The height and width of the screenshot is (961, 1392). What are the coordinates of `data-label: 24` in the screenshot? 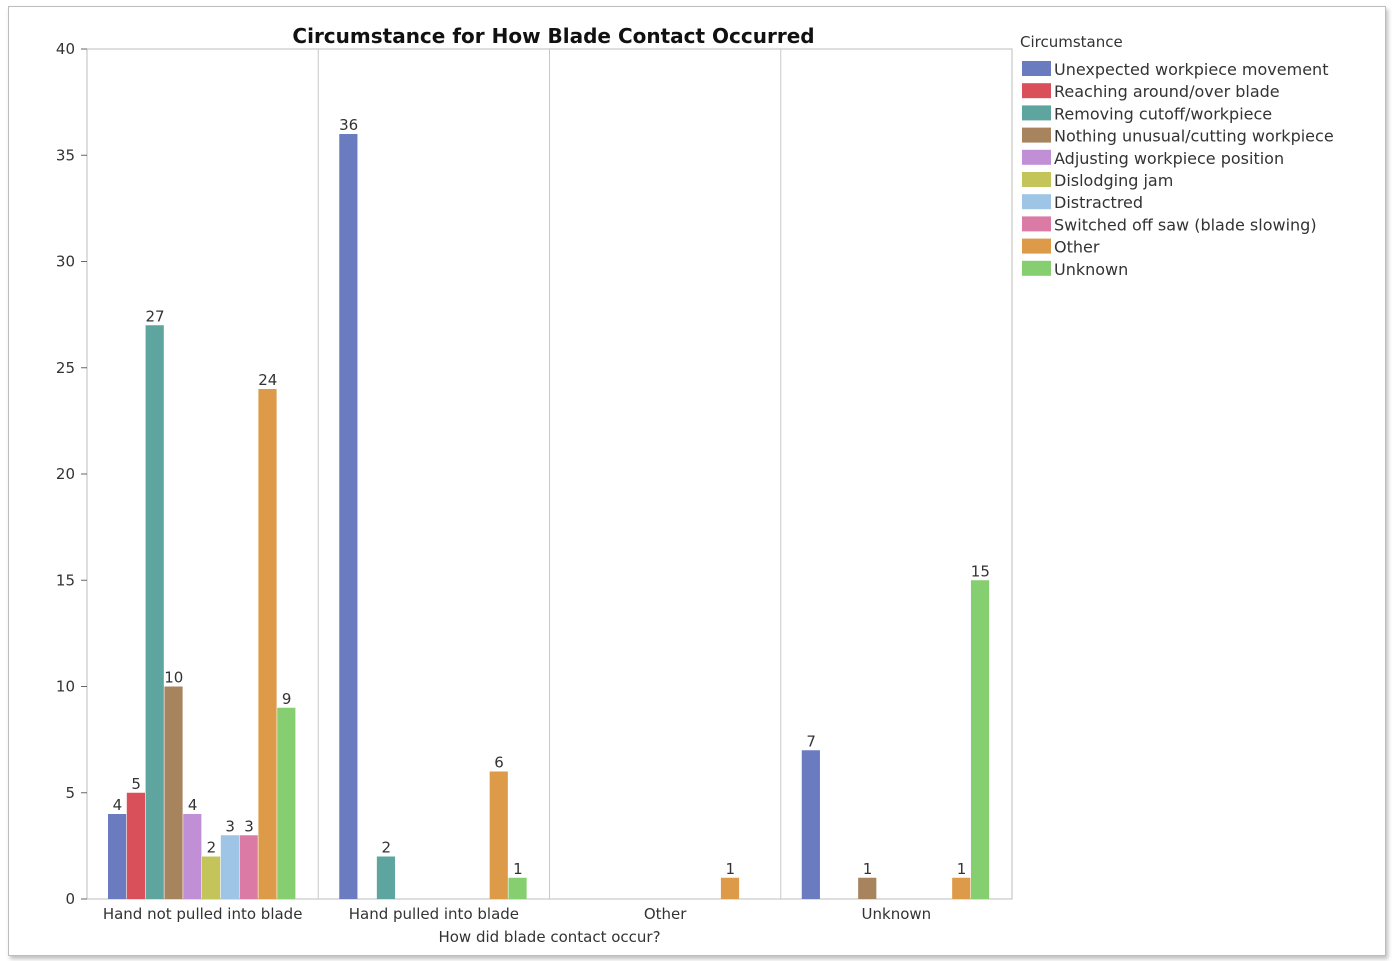 It's located at (267, 380).